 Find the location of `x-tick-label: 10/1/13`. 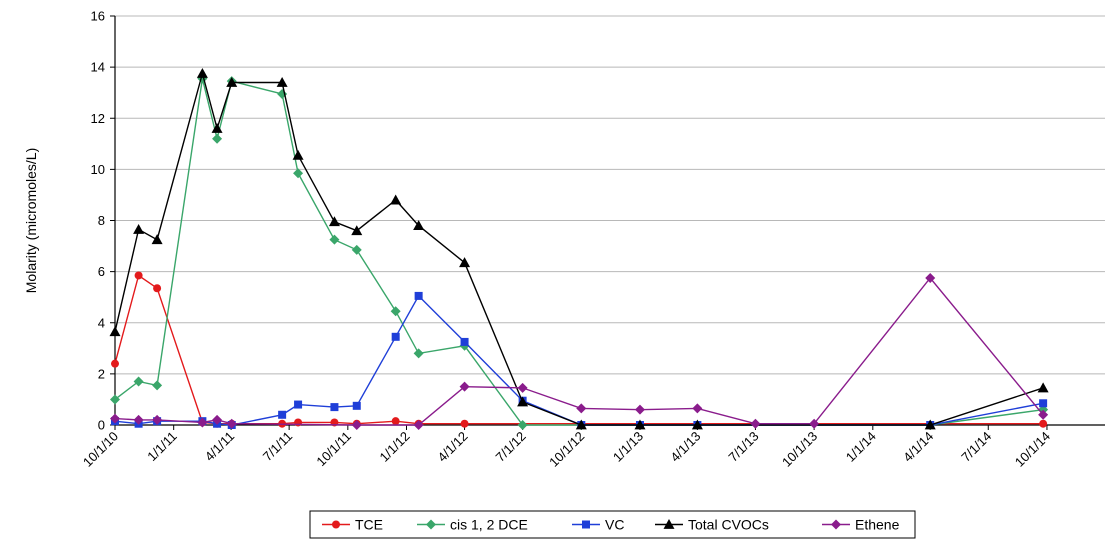

x-tick-label: 10/1/13 is located at coordinates (799, 449).